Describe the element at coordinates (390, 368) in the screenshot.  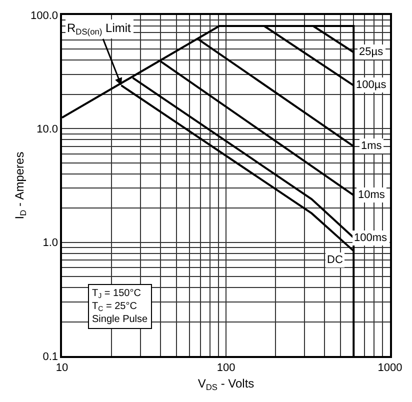
I see `x-tick-label: 1000` at that location.